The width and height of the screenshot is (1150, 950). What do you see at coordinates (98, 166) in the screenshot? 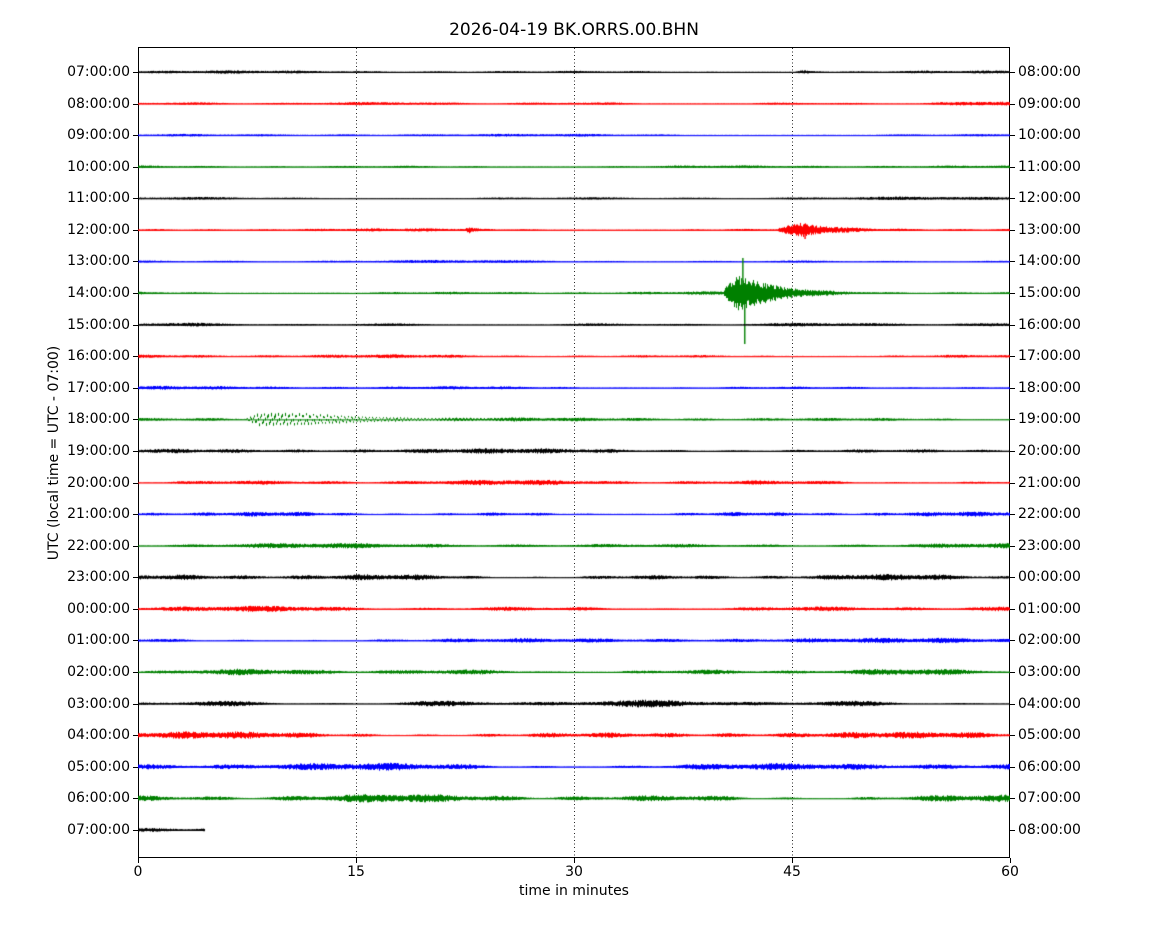
I see `utc-time-label: 10:00:00` at bounding box center [98, 166].